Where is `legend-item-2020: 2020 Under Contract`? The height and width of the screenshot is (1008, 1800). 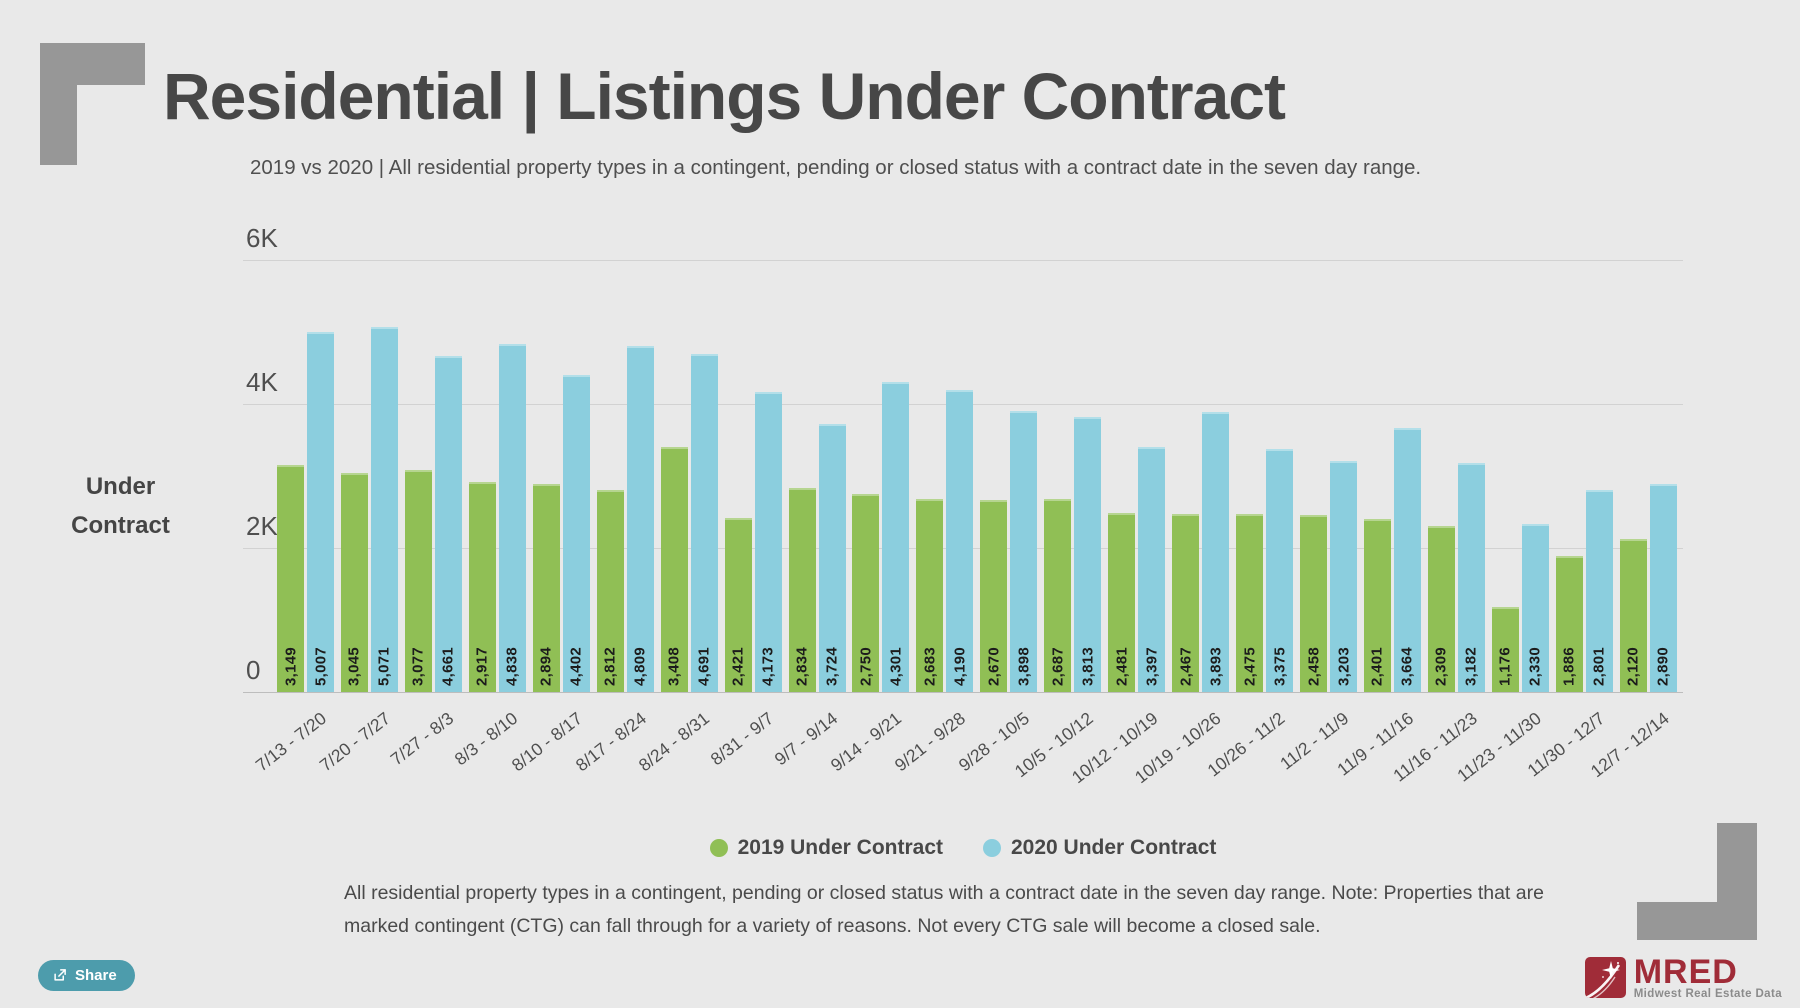
legend-item-2020: 2020 Under Contract is located at coordinates (1099, 848).